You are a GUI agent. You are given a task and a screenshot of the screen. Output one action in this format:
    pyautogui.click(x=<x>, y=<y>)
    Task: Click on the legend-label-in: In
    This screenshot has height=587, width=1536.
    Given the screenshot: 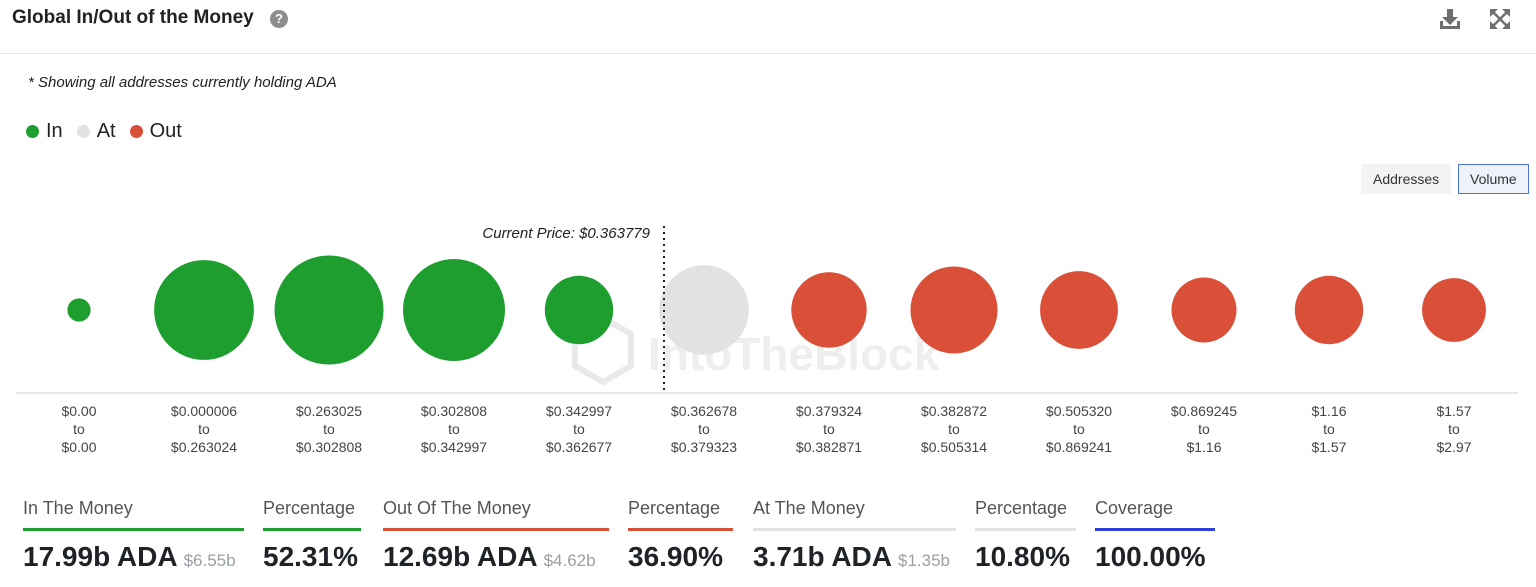 What is the action you would take?
    pyautogui.click(x=54, y=131)
    